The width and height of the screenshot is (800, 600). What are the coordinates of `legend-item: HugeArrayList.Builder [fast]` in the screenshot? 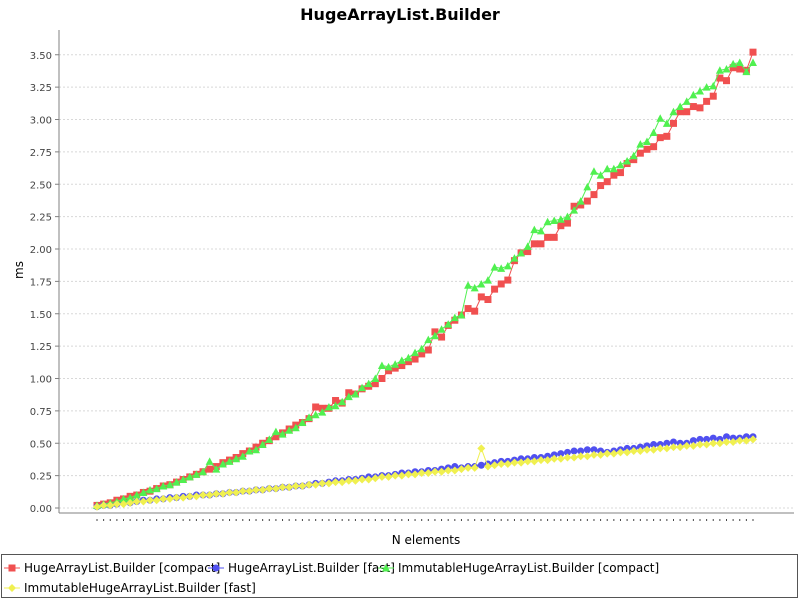 It's located at (301, 568).